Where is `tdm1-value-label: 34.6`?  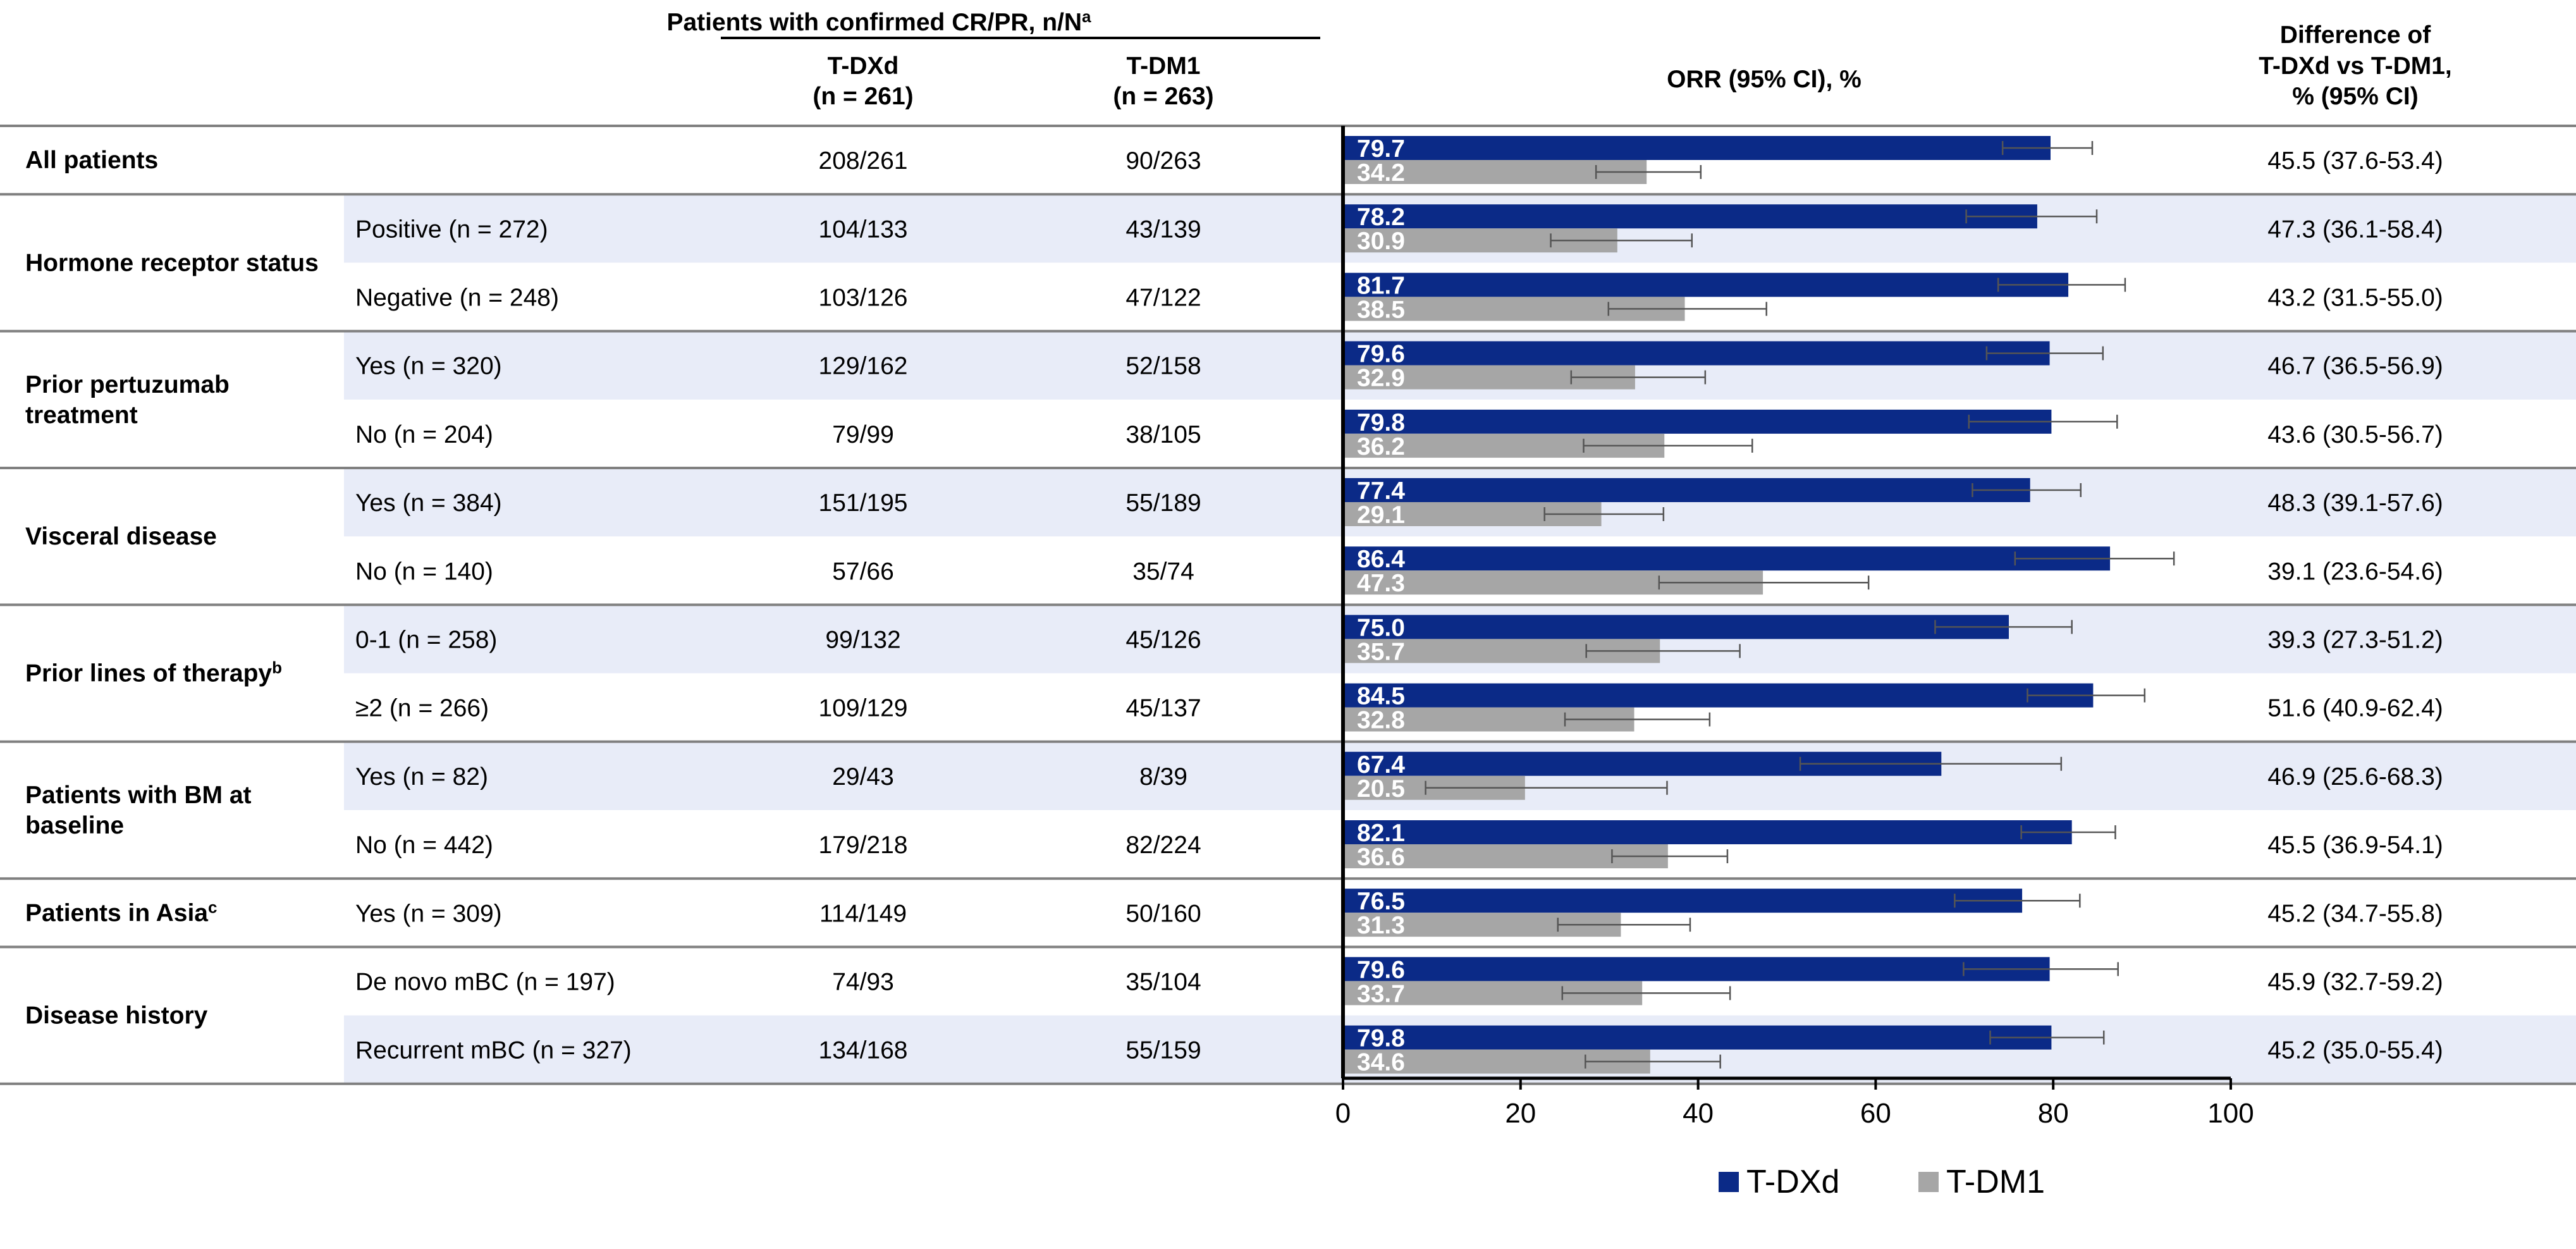 tdm1-value-label: 34.6 is located at coordinates (1381, 1062).